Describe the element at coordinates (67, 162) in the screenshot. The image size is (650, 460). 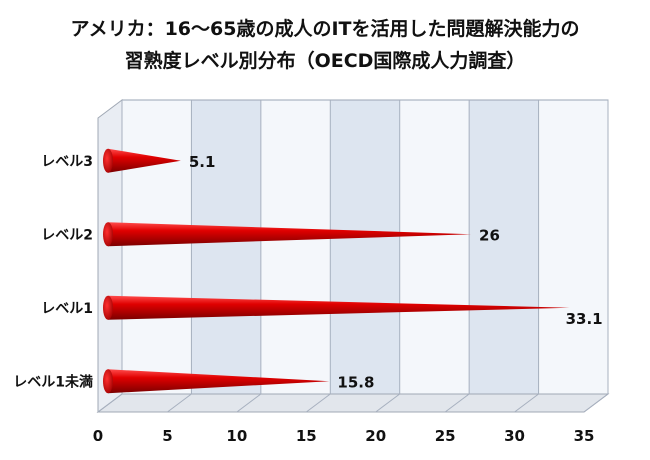
I see `category-label: レベル3` at that location.